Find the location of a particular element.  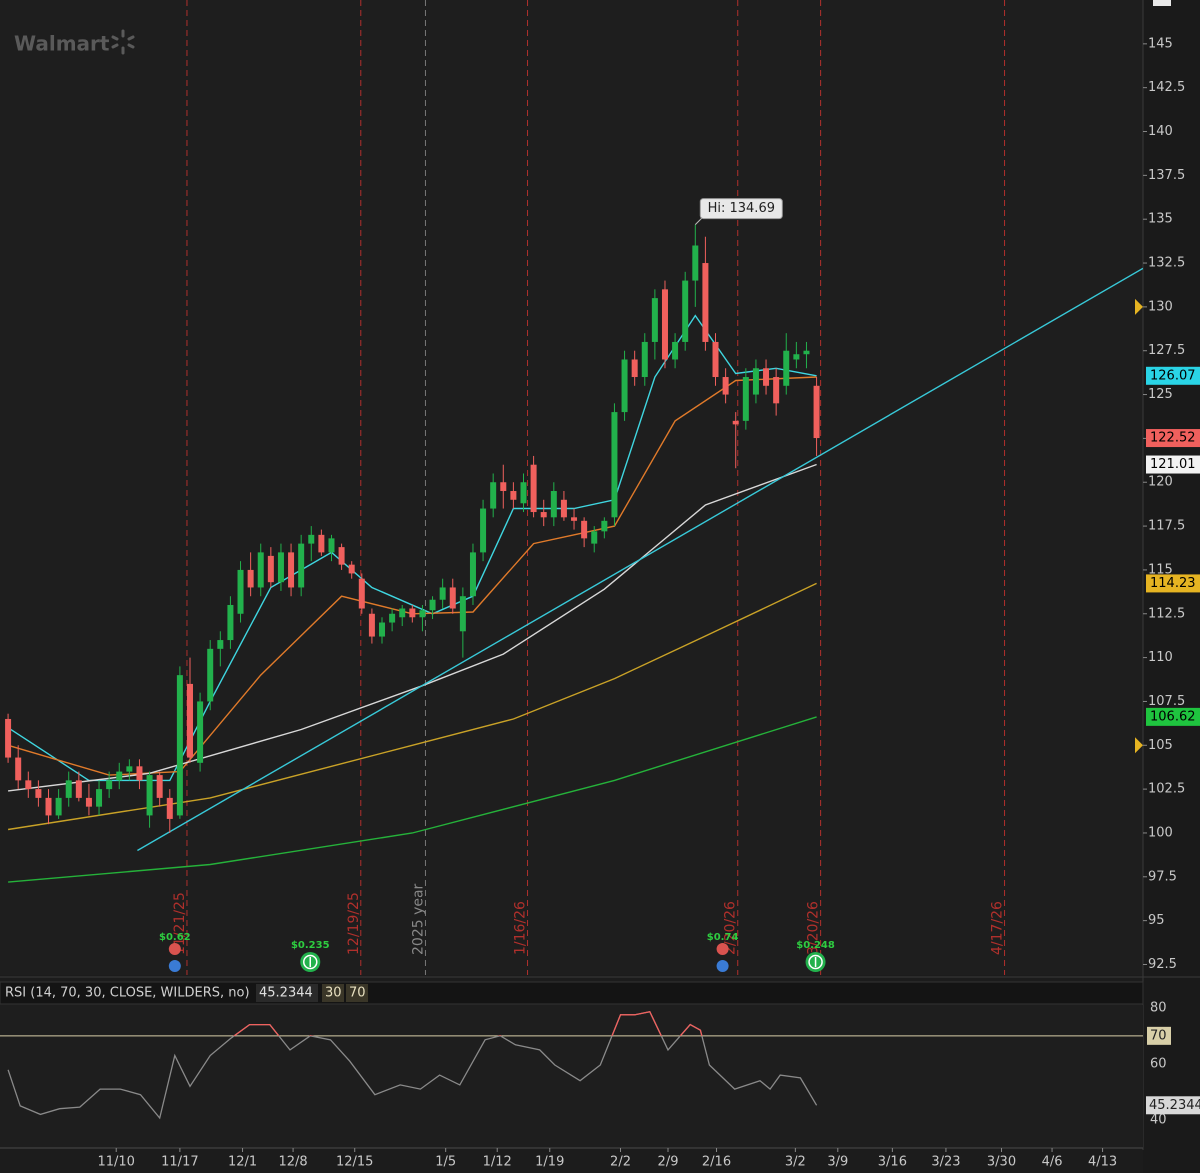

annotation-text: Hi: 134.69 is located at coordinates (741, 208).